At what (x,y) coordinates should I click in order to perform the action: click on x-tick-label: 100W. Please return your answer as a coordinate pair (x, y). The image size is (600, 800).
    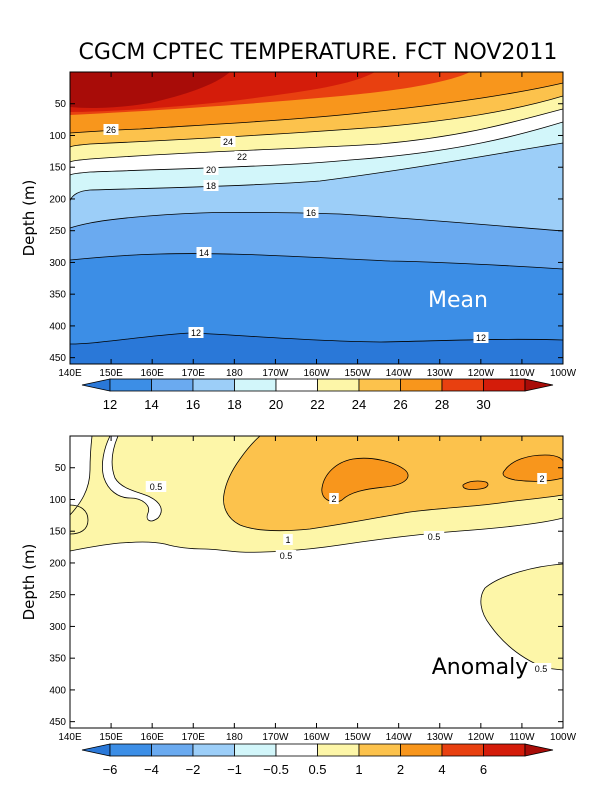
    Looking at the image, I should click on (563, 737).